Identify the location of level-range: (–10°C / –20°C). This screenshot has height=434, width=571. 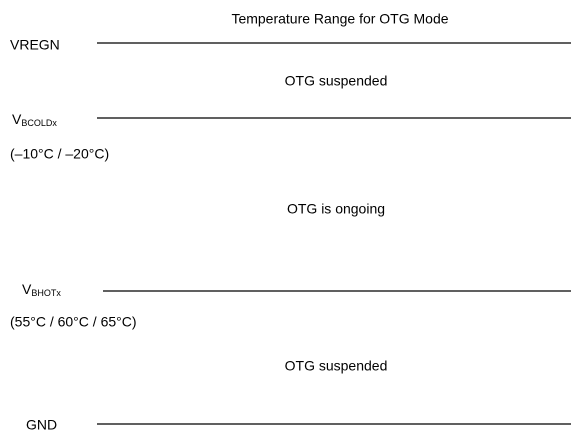
(59, 154).